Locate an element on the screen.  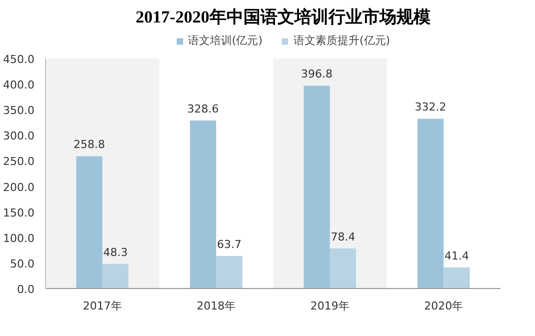
x-tick-label: 2017年 is located at coordinates (102, 306).